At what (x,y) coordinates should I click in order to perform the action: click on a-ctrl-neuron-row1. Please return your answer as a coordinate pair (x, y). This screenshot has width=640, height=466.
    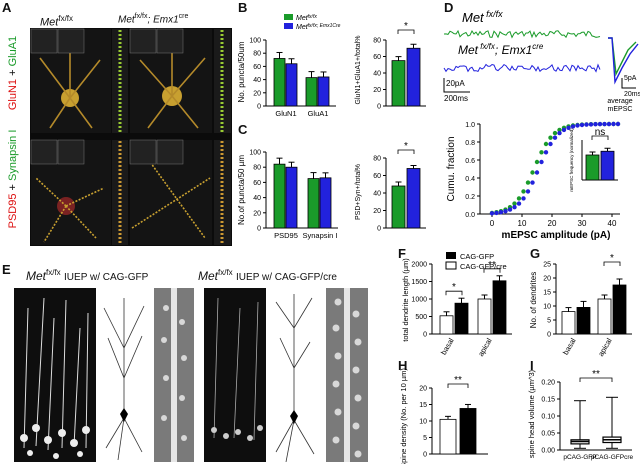
    Looking at the image, I should click on (70, 80).